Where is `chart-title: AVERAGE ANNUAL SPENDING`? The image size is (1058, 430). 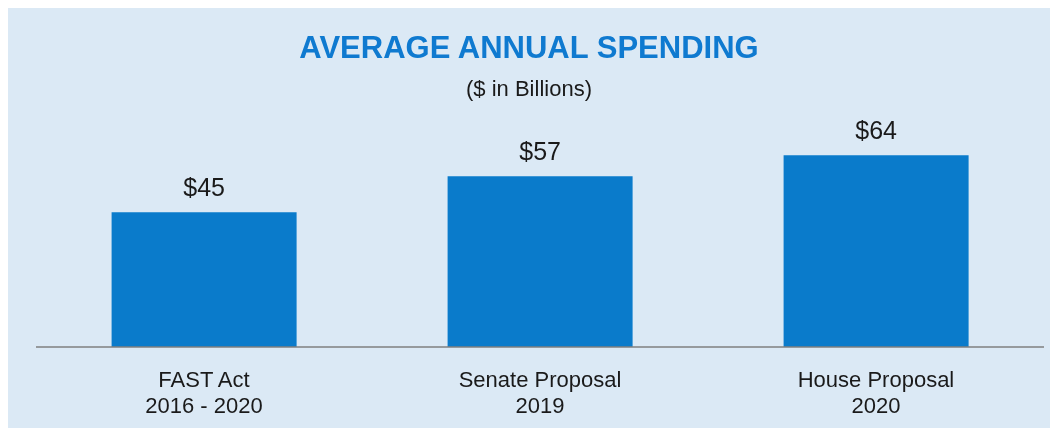
chart-title: AVERAGE ANNUAL SPENDING is located at coordinates (529, 48).